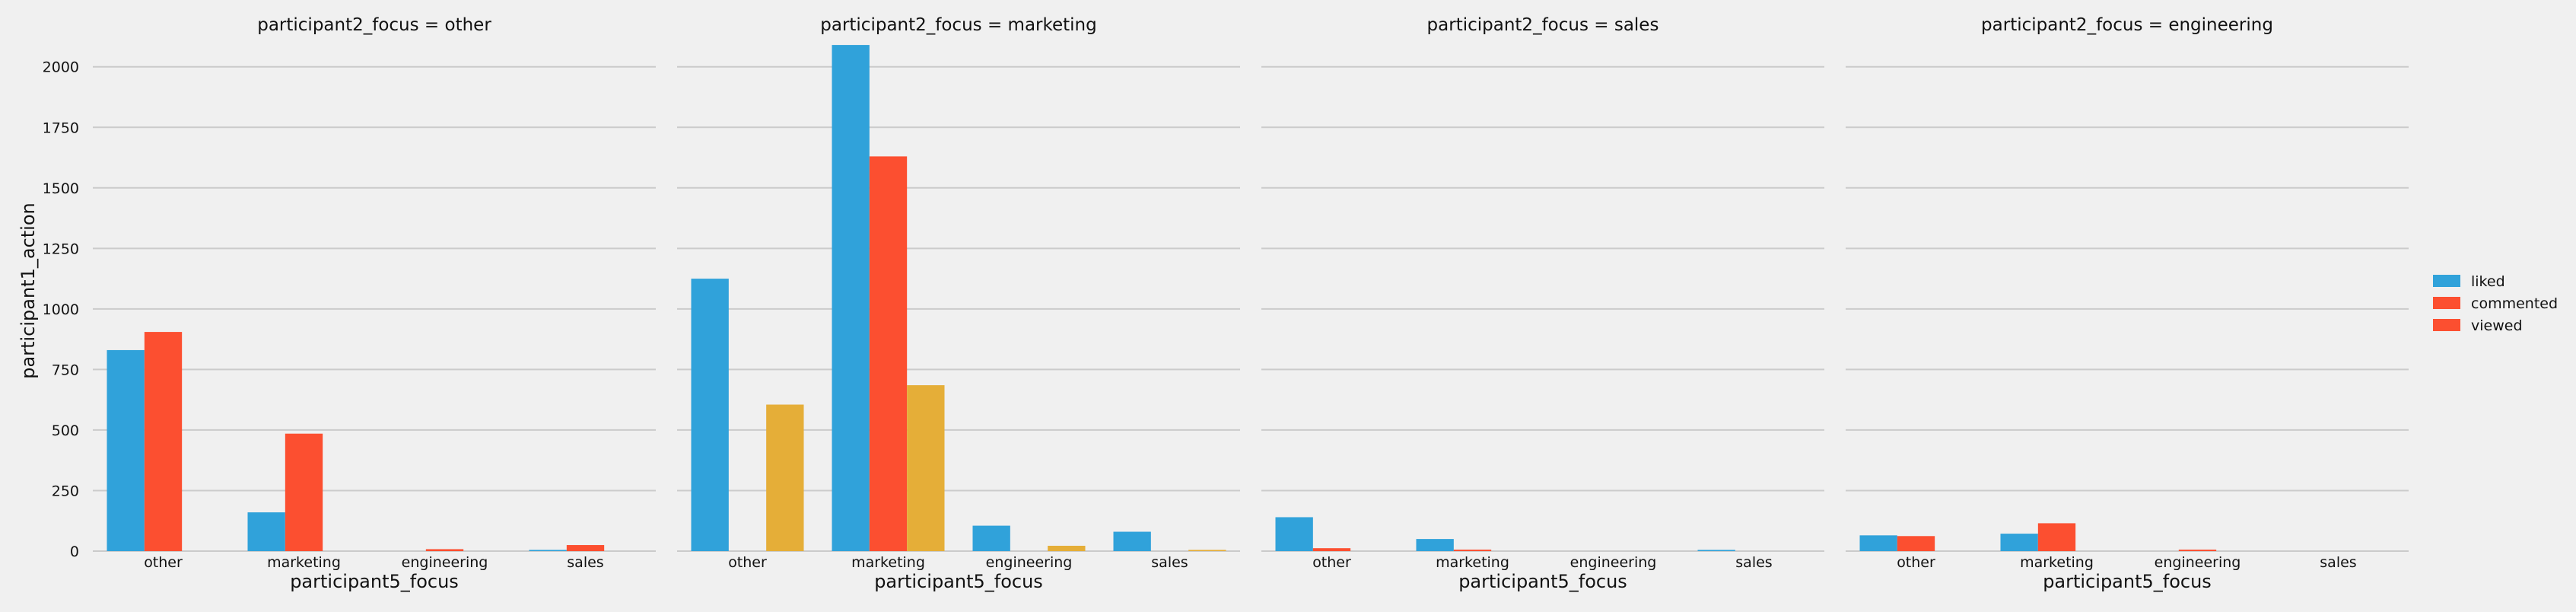 The image size is (2576, 612). What do you see at coordinates (1207, 550) in the screenshot?
I see `bar-viewed-sales` at bounding box center [1207, 550].